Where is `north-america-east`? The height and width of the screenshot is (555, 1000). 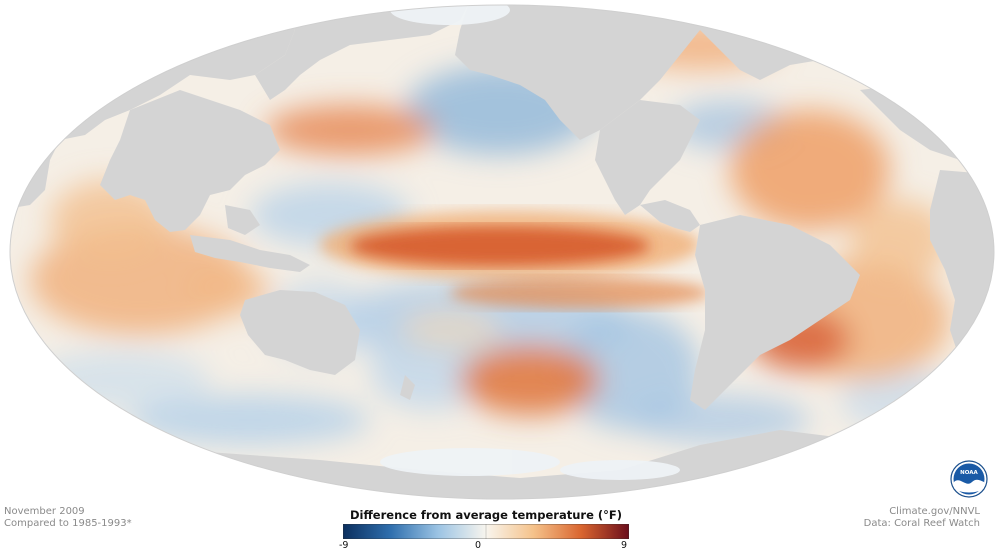 north-america-east is located at coordinates (647, 157).